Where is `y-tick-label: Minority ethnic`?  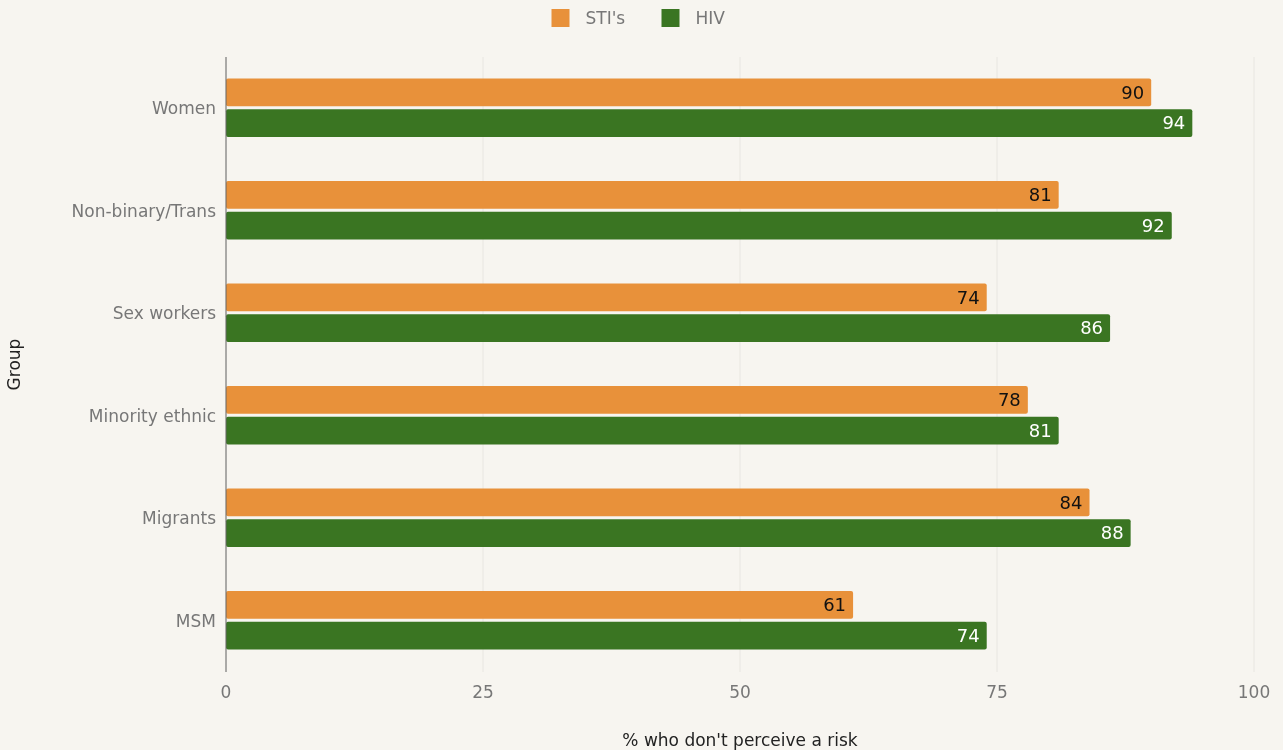
y-tick-label: Minority ethnic is located at coordinates (152, 415).